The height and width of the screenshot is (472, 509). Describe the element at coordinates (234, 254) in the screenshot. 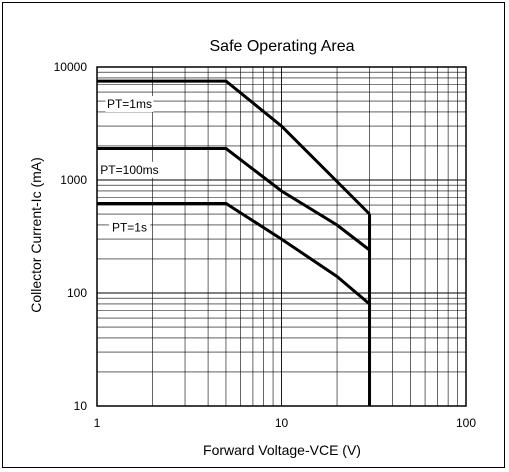

I see `series-line-pt-1s` at that location.